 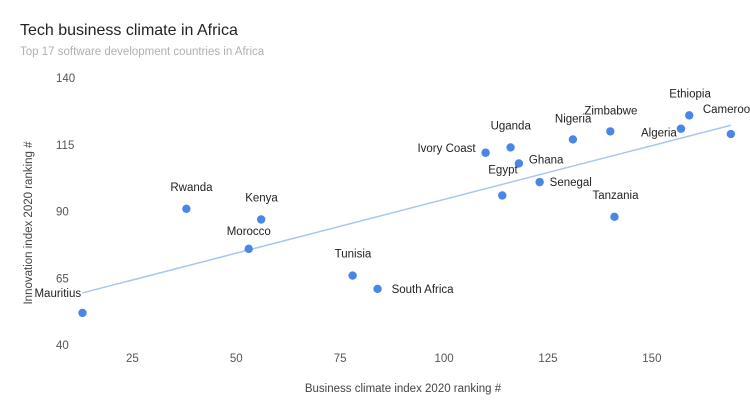 I want to click on y-axis-label: Innovation index 2020 ranking #, so click(x=29, y=223).